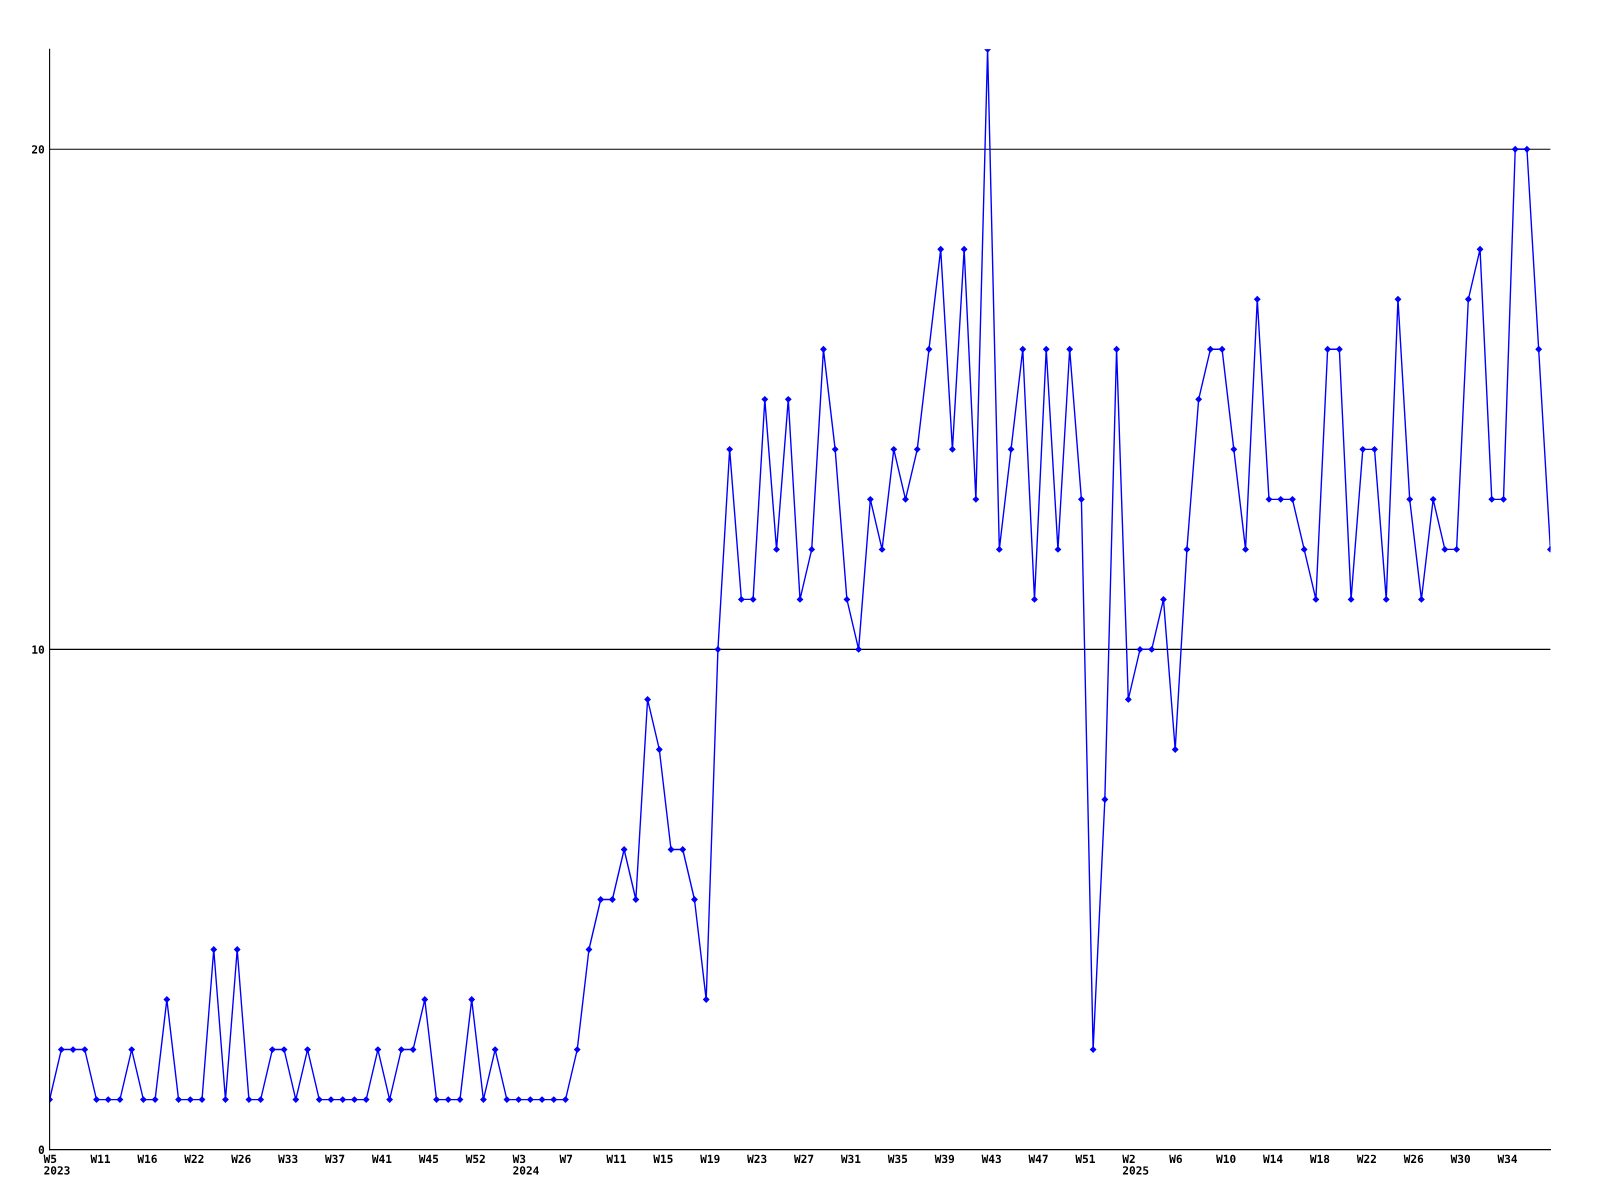  I want to click on x-tick-label: W30, so click(1460, 1159).